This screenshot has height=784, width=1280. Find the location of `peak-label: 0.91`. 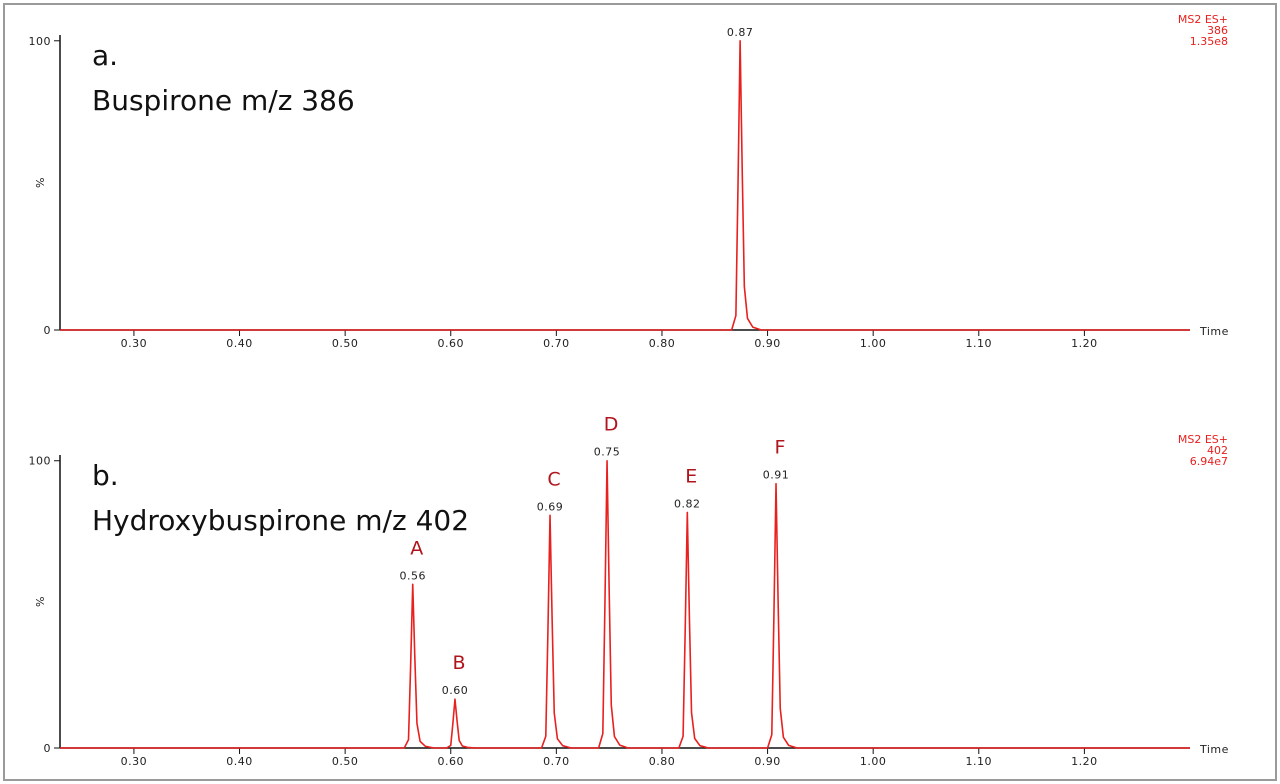

peak-label: 0.91 is located at coordinates (776, 475).